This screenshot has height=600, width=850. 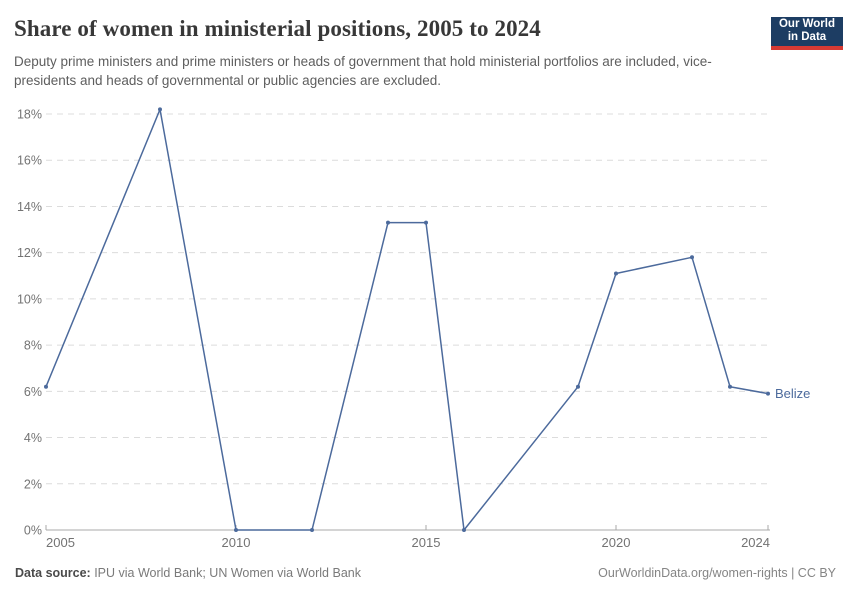 What do you see at coordinates (29, 253) in the screenshot?
I see `y-tick-label: 12%` at bounding box center [29, 253].